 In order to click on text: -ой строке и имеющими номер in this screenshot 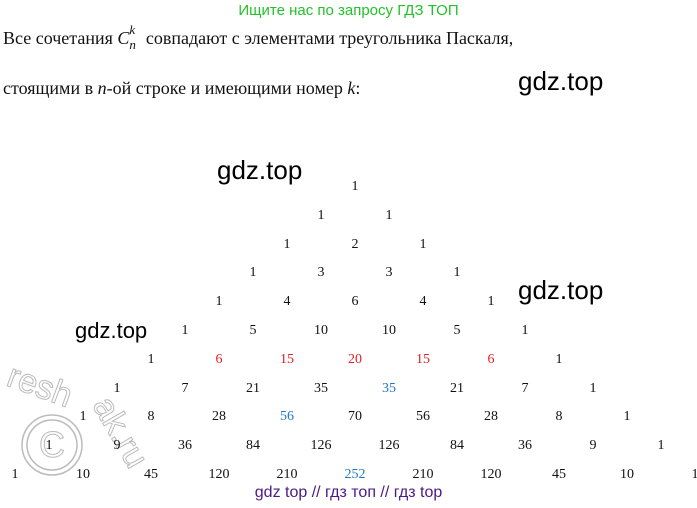, I will do `click(227, 88)`.